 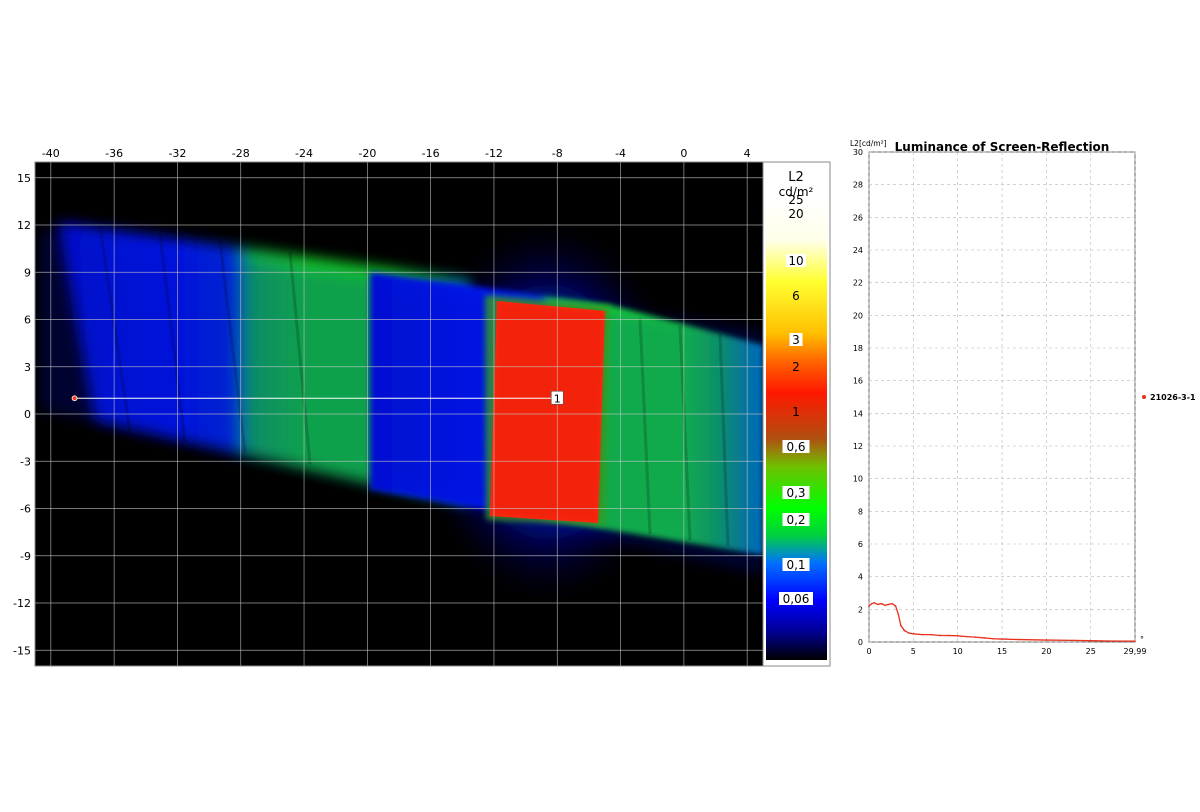 I want to click on colorbar-label: 2, so click(x=796, y=367).